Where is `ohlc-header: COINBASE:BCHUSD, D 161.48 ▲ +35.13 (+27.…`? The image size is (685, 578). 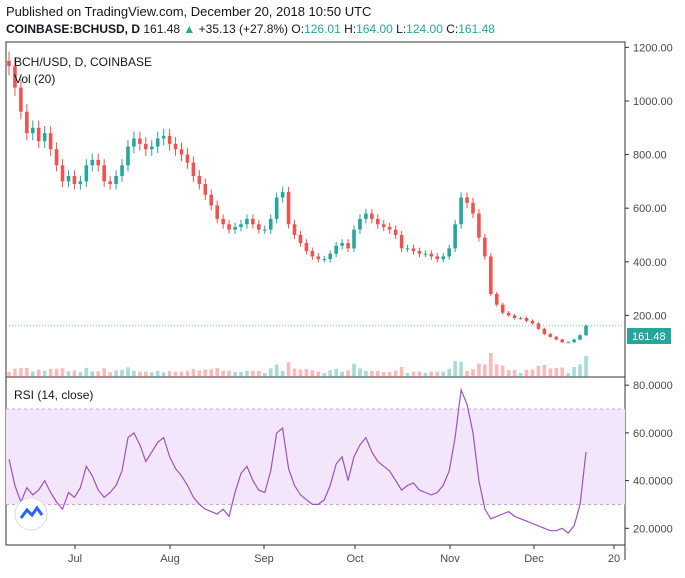
ohlc-header: COINBASE:BCHUSD, D 161.48 ▲ +35.13 (+27.… is located at coordinates (250, 29).